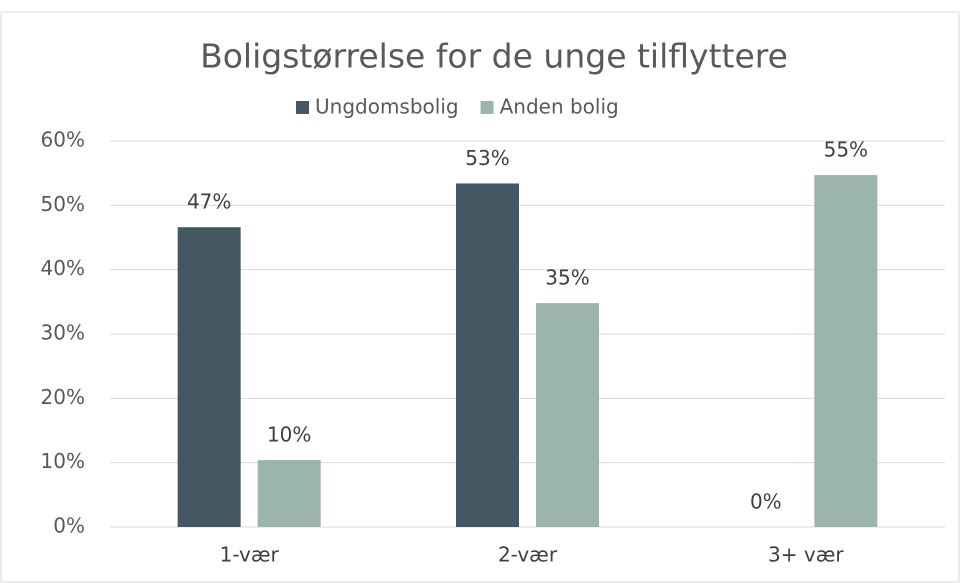 Image resolution: width=961 pixels, height=583 pixels. I want to click on y-tick-label: 30%, so click(63, 333).